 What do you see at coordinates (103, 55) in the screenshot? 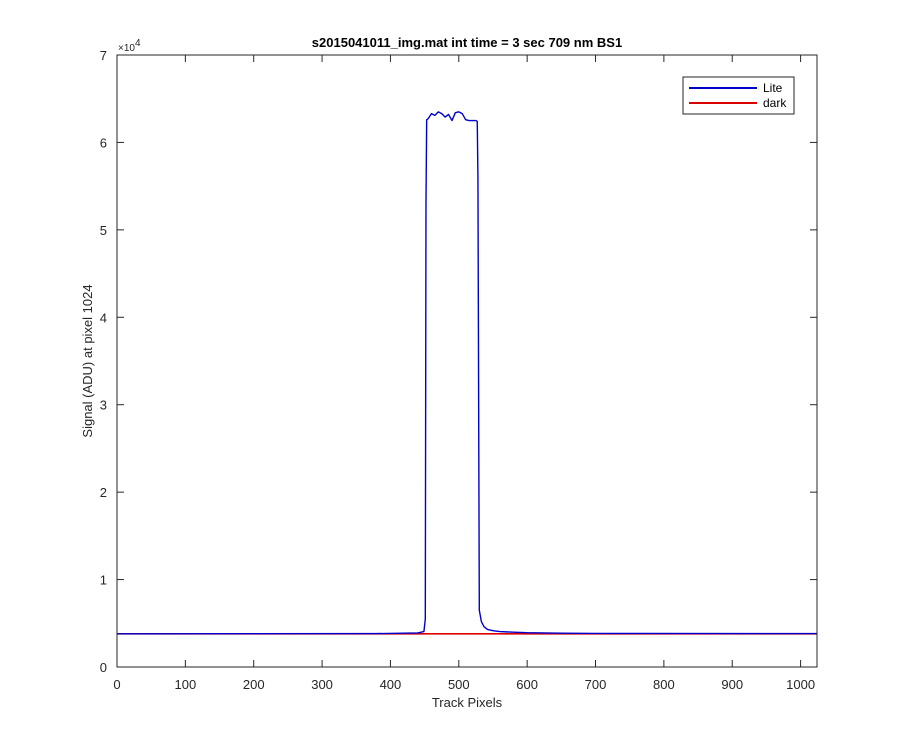
I see `y-tick-label: 7` at bounding box center [103, 55].